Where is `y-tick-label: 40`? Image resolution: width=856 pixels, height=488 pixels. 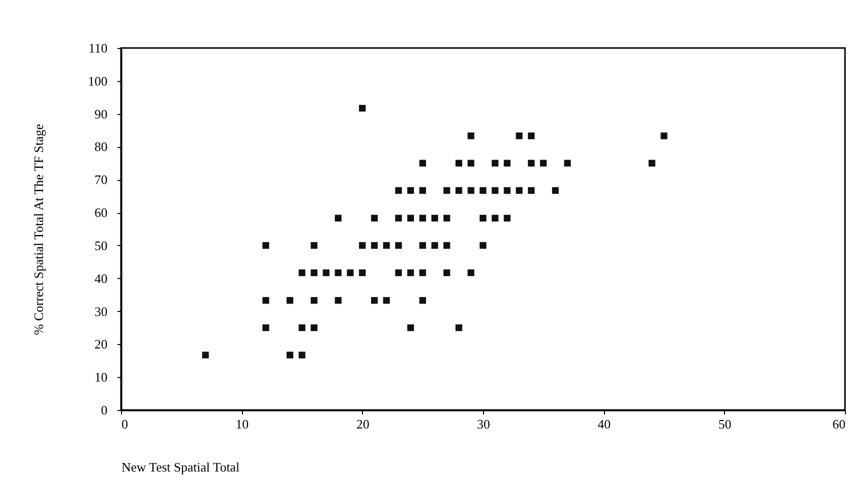 y-tick-label: 40 is located at coordinates (101, 278).